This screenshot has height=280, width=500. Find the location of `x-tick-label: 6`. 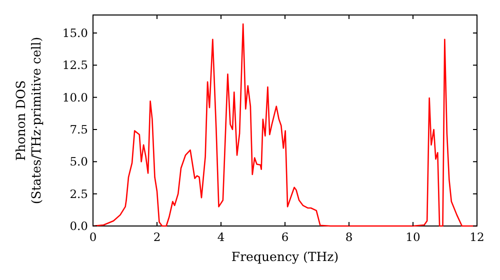

x-tick-label: 6 is located at coordinates (285, 237).